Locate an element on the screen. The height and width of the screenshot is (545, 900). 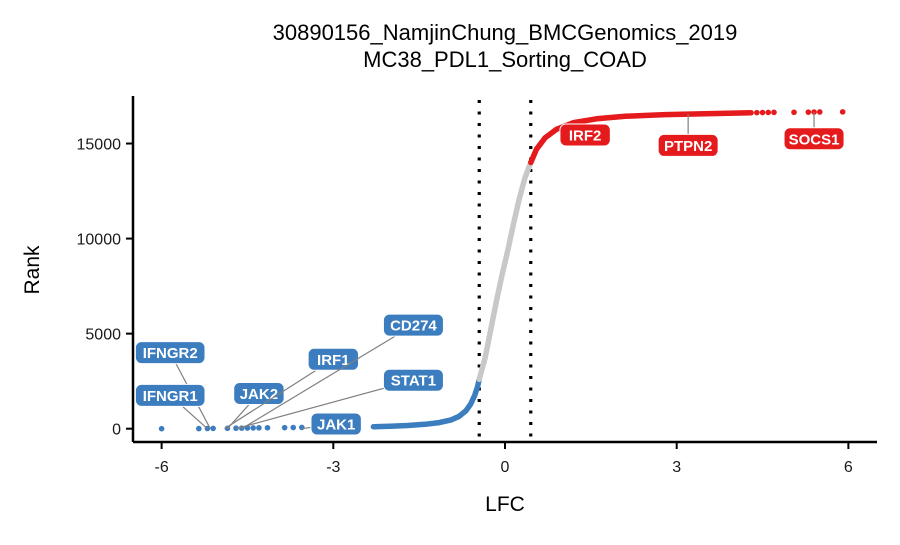
gene-label: STAT1 is located at coordinates (413, 381).